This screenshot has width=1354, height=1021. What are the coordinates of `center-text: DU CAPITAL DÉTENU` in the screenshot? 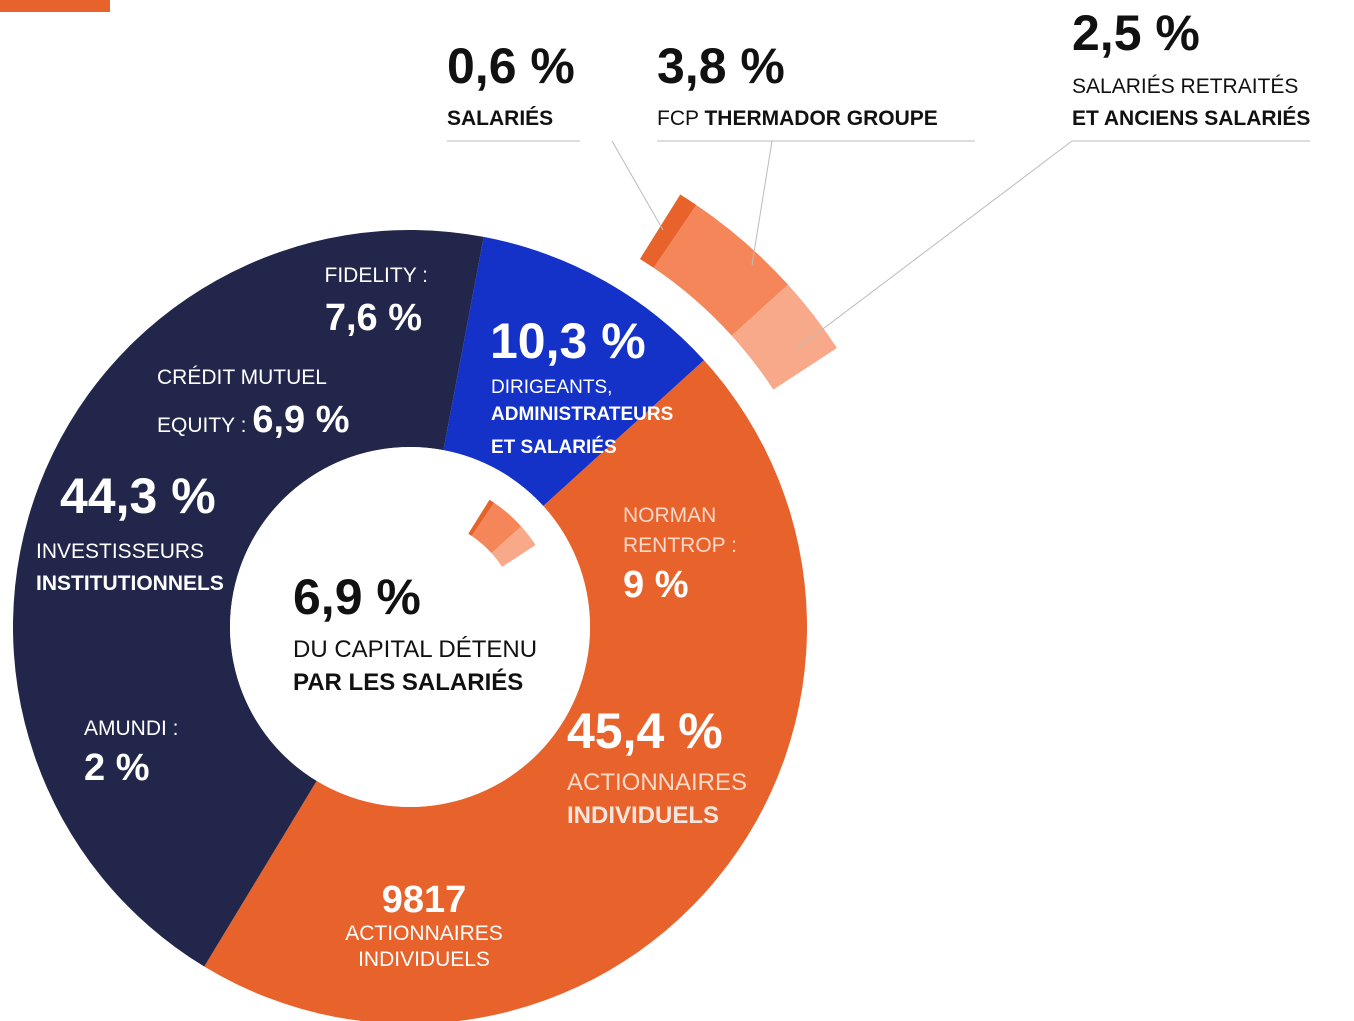 It's located at (415, 649).